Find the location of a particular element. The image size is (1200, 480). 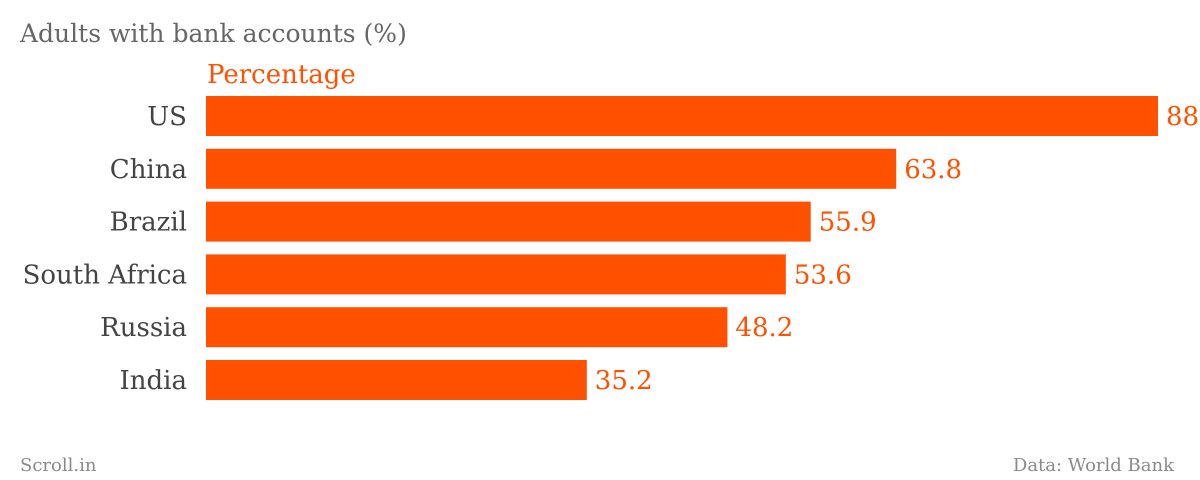

bar-south-africa is located at coordinates (496, 274).